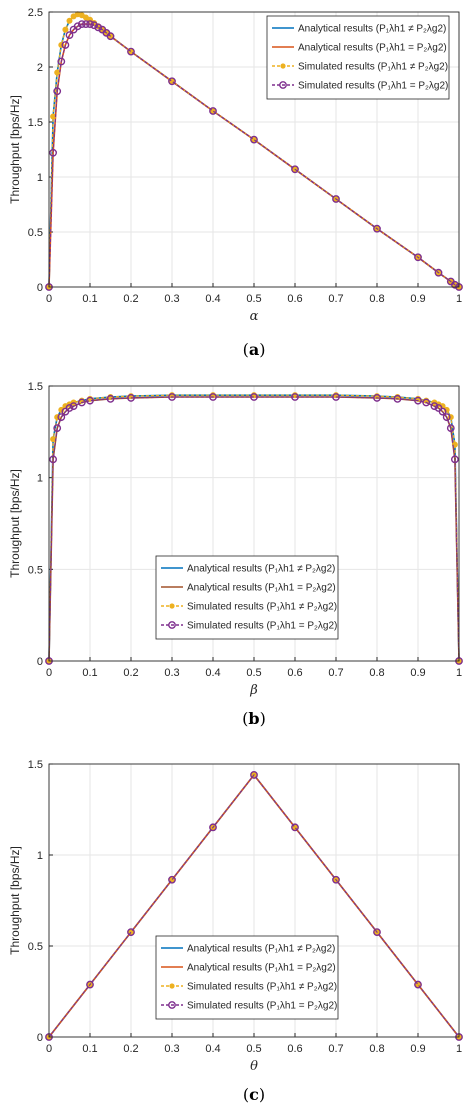 This screenshot has width=474, height=1116. What do you see at coordinates (254, 718) in the screenshot?
I see `panel-caption: (b)` at bounding box center [254, 718].